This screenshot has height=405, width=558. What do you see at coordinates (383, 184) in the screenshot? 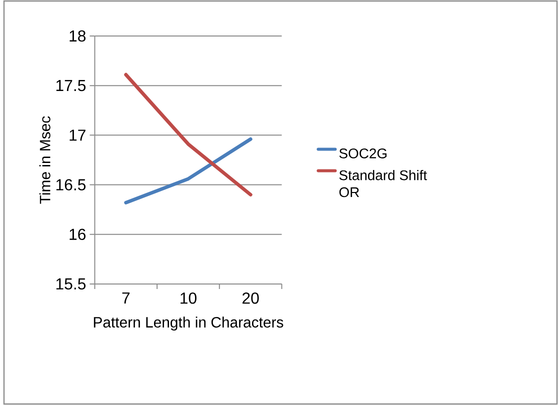
I see `legend-label: Standard Shift OR` at bounding box center [383, 184].